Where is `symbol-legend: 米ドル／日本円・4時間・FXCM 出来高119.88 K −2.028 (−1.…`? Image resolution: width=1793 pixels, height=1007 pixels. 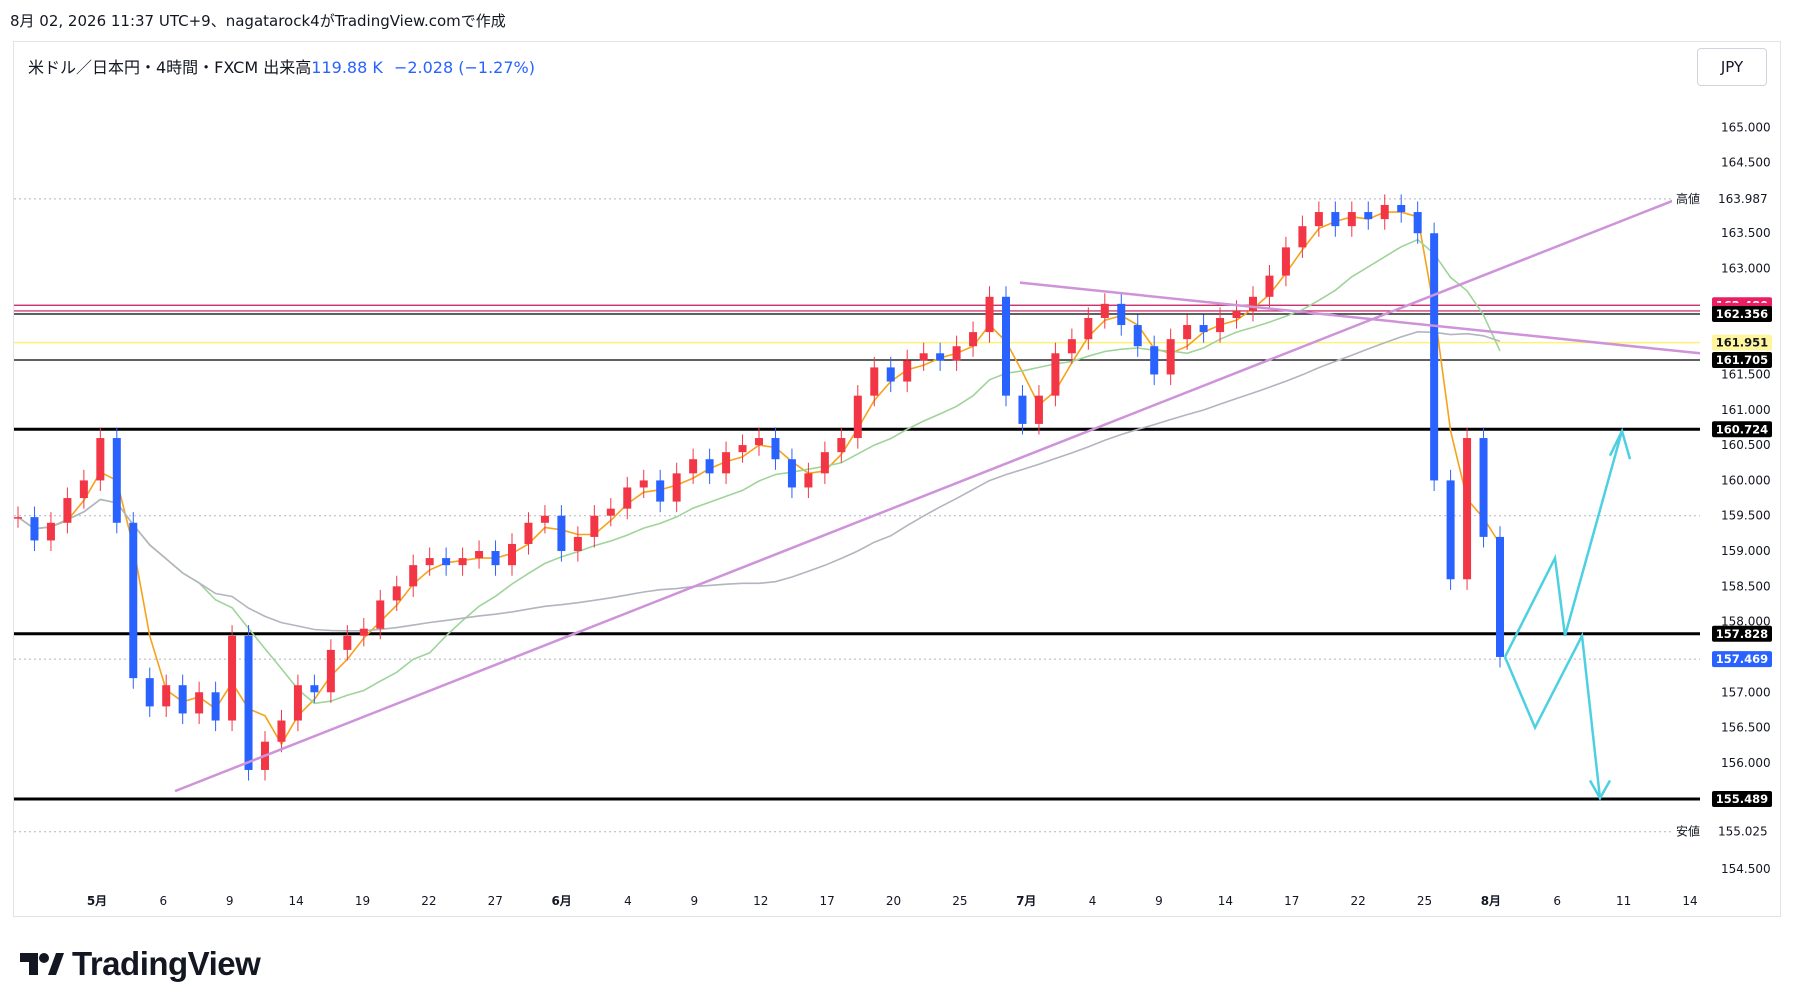
symbol-legend: 米ドル／日本円・4時間・FXCM 出来高119.88 K −2.028 (−1.… is located at coordinates (281, 66).